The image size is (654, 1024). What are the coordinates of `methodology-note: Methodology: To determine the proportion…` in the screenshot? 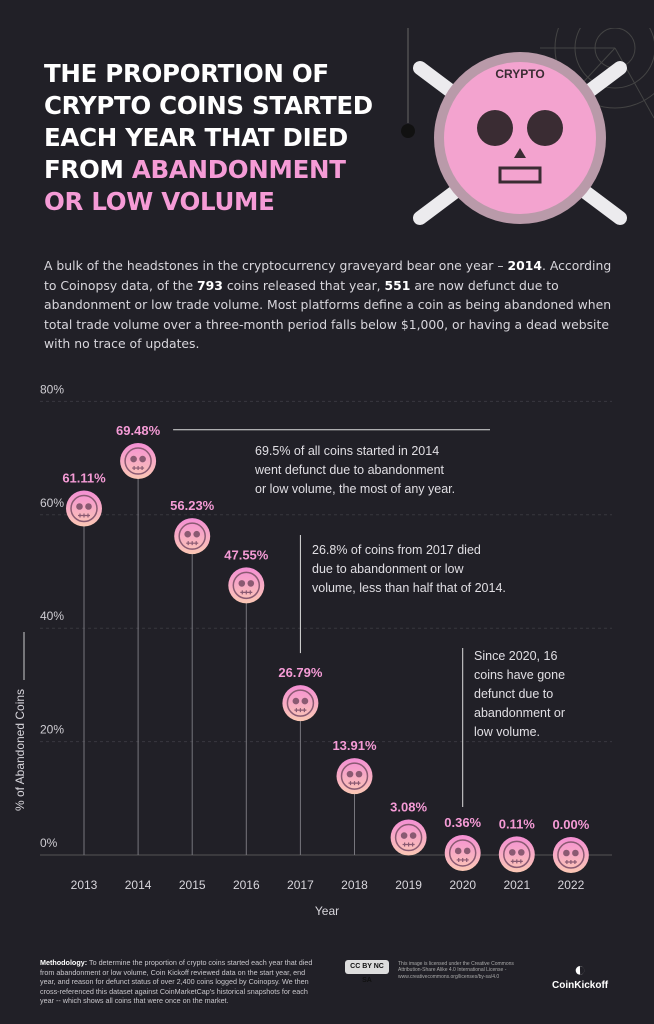 It's located at (180, 982).